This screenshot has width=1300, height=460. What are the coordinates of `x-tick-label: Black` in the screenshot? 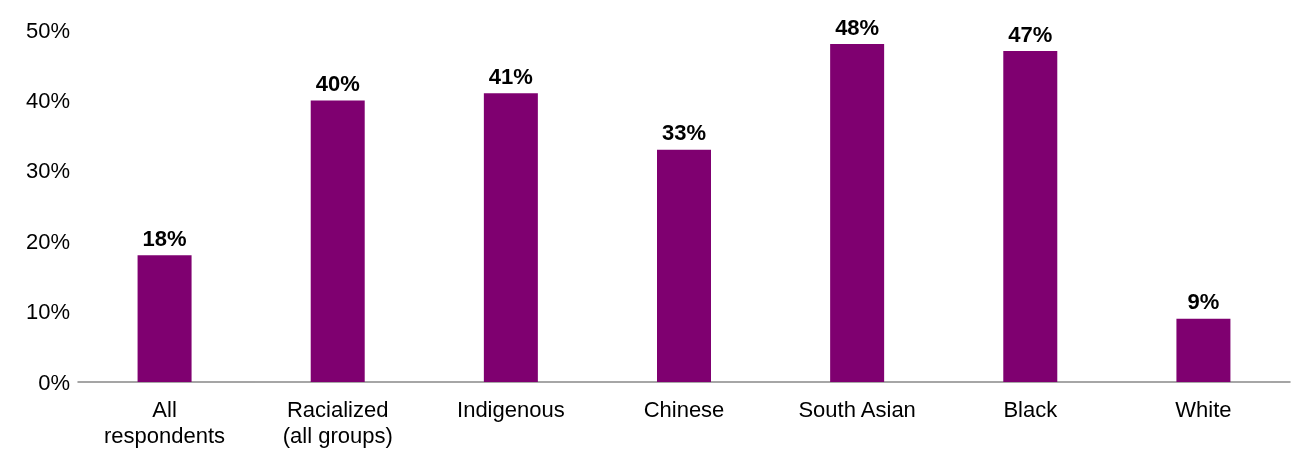 It's located at (1031, 409).